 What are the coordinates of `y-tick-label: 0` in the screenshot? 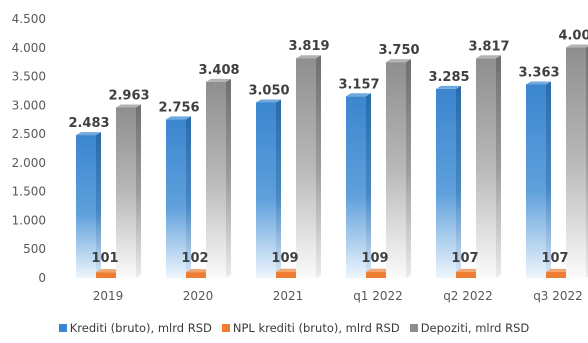 It's located at (42, 278).